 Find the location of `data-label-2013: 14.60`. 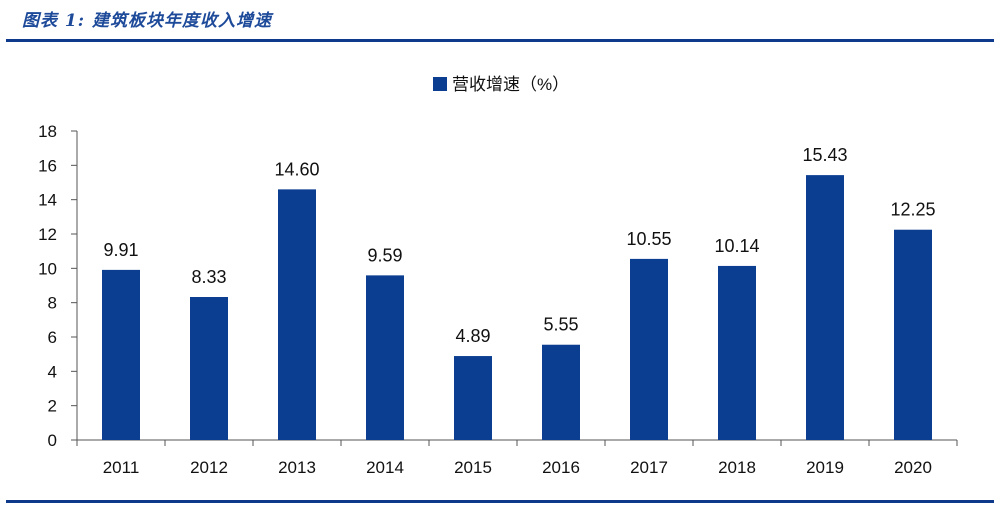

data-label-2013: 14.60 is located at coordinates (296, 169).